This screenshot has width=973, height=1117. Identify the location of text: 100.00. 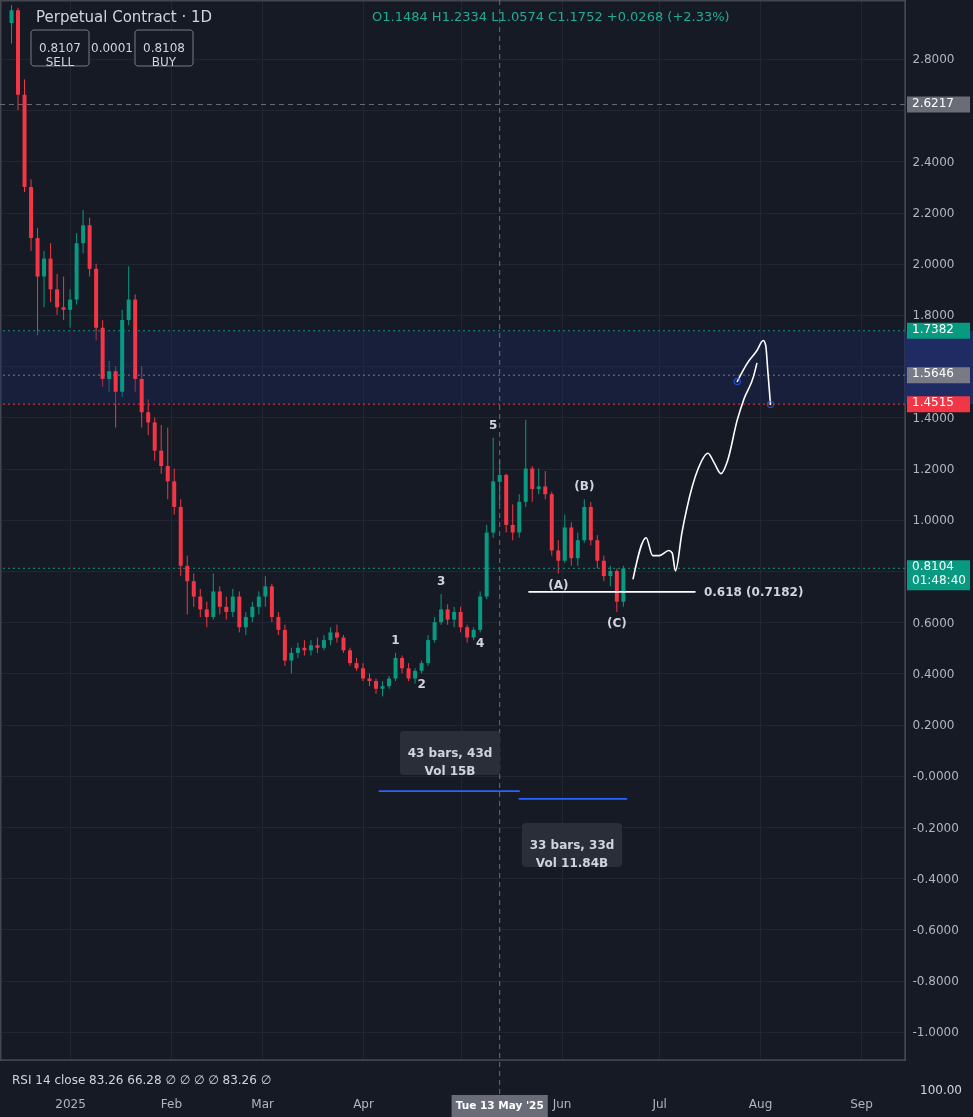
(941, 1090).